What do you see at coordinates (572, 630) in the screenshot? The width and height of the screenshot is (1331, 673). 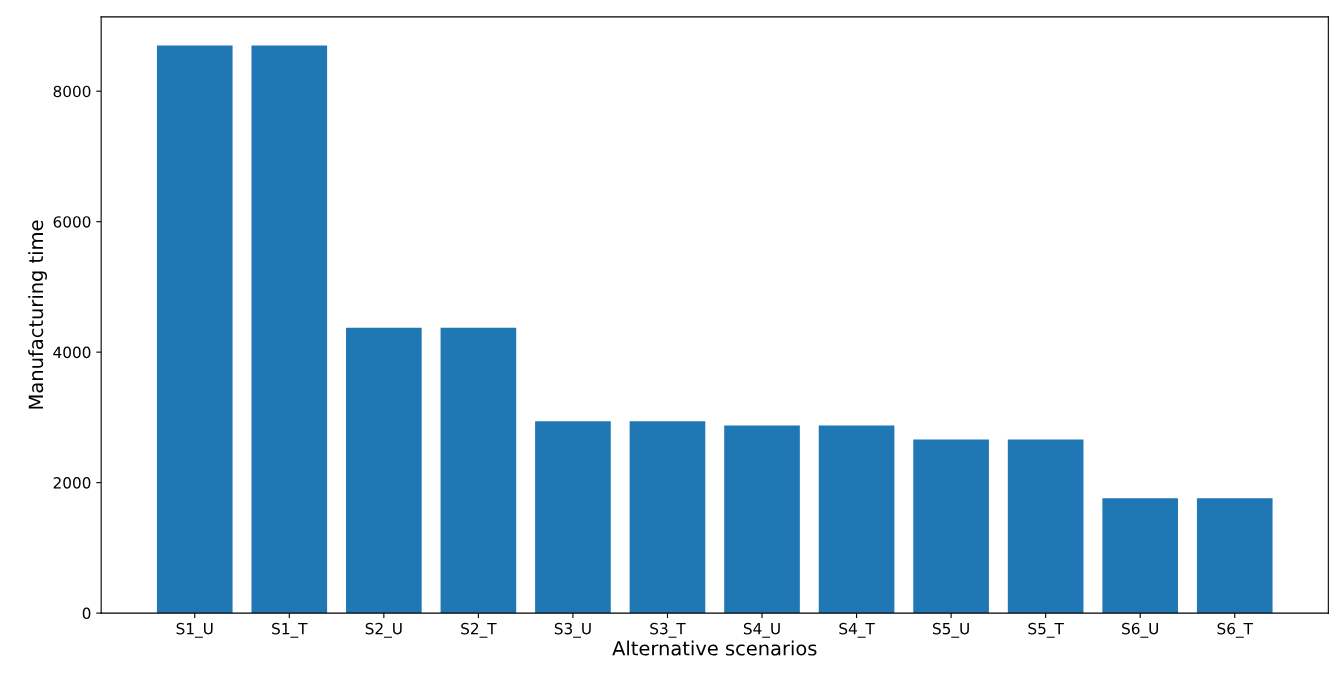 I see `x-tick-label: S3_U` at bounding box center [572, 630].